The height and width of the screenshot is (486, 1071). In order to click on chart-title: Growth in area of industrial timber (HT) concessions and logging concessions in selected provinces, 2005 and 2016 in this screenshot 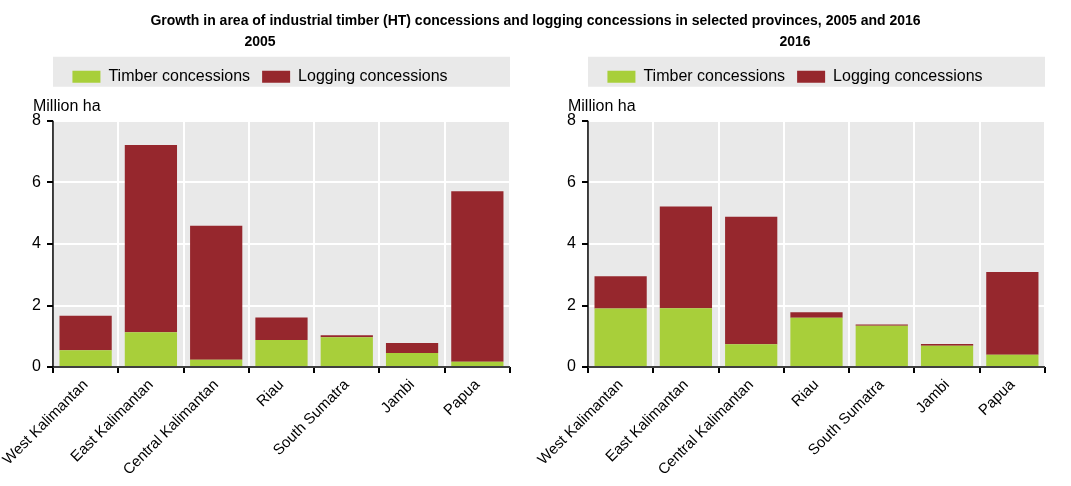, I will do `click(535, 20)`.